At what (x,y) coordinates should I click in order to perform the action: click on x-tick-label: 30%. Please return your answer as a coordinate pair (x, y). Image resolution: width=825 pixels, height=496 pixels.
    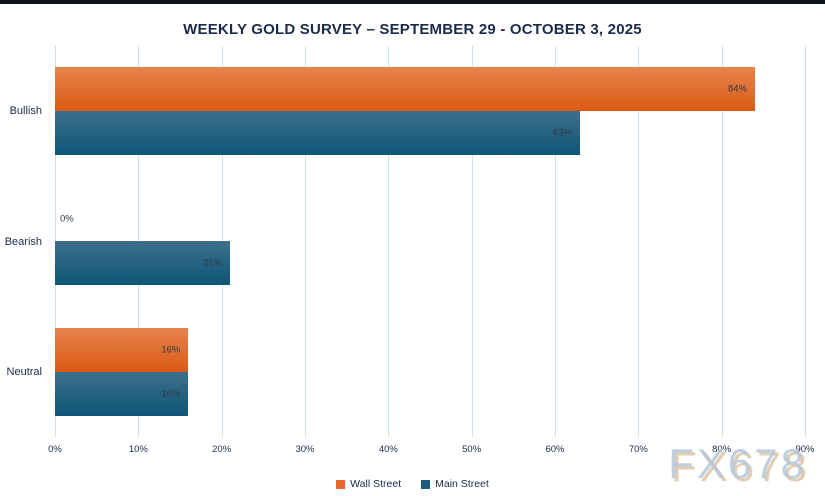
    Looking at the image, I should click on (305, 449).